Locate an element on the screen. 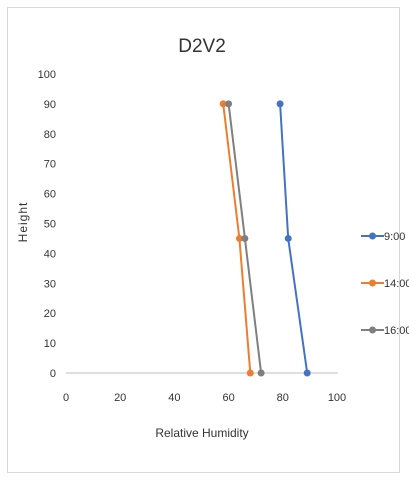  y-tick-label: 30 is located at coordinates (50, 284).